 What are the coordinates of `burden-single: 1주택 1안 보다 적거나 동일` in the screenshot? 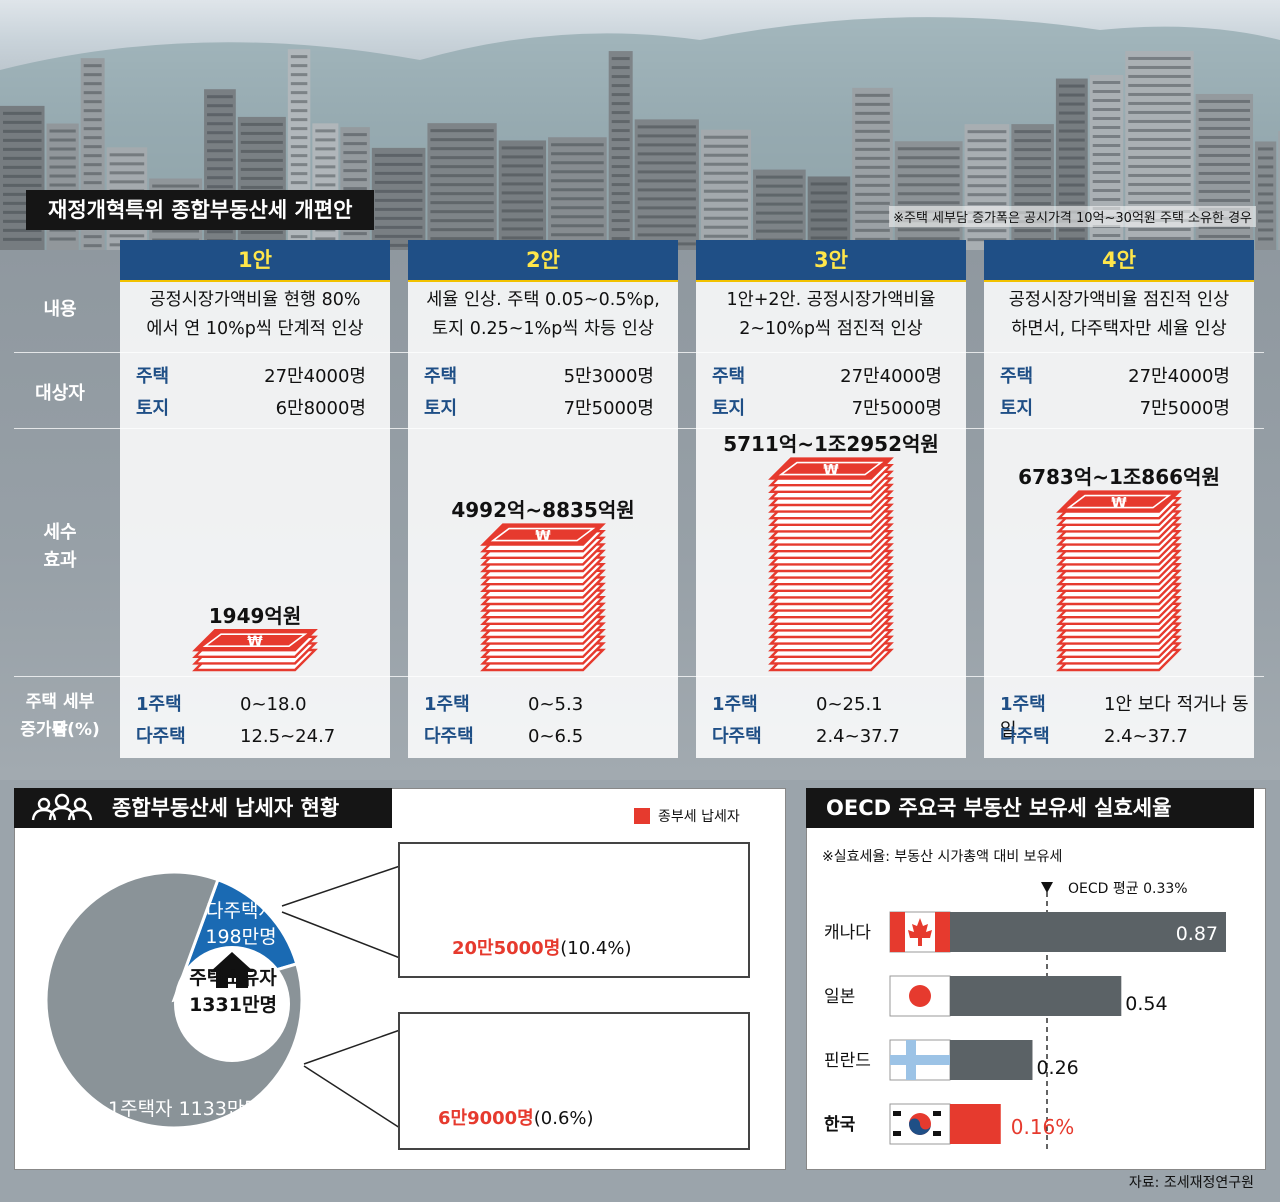 It's located at (1127, 716).